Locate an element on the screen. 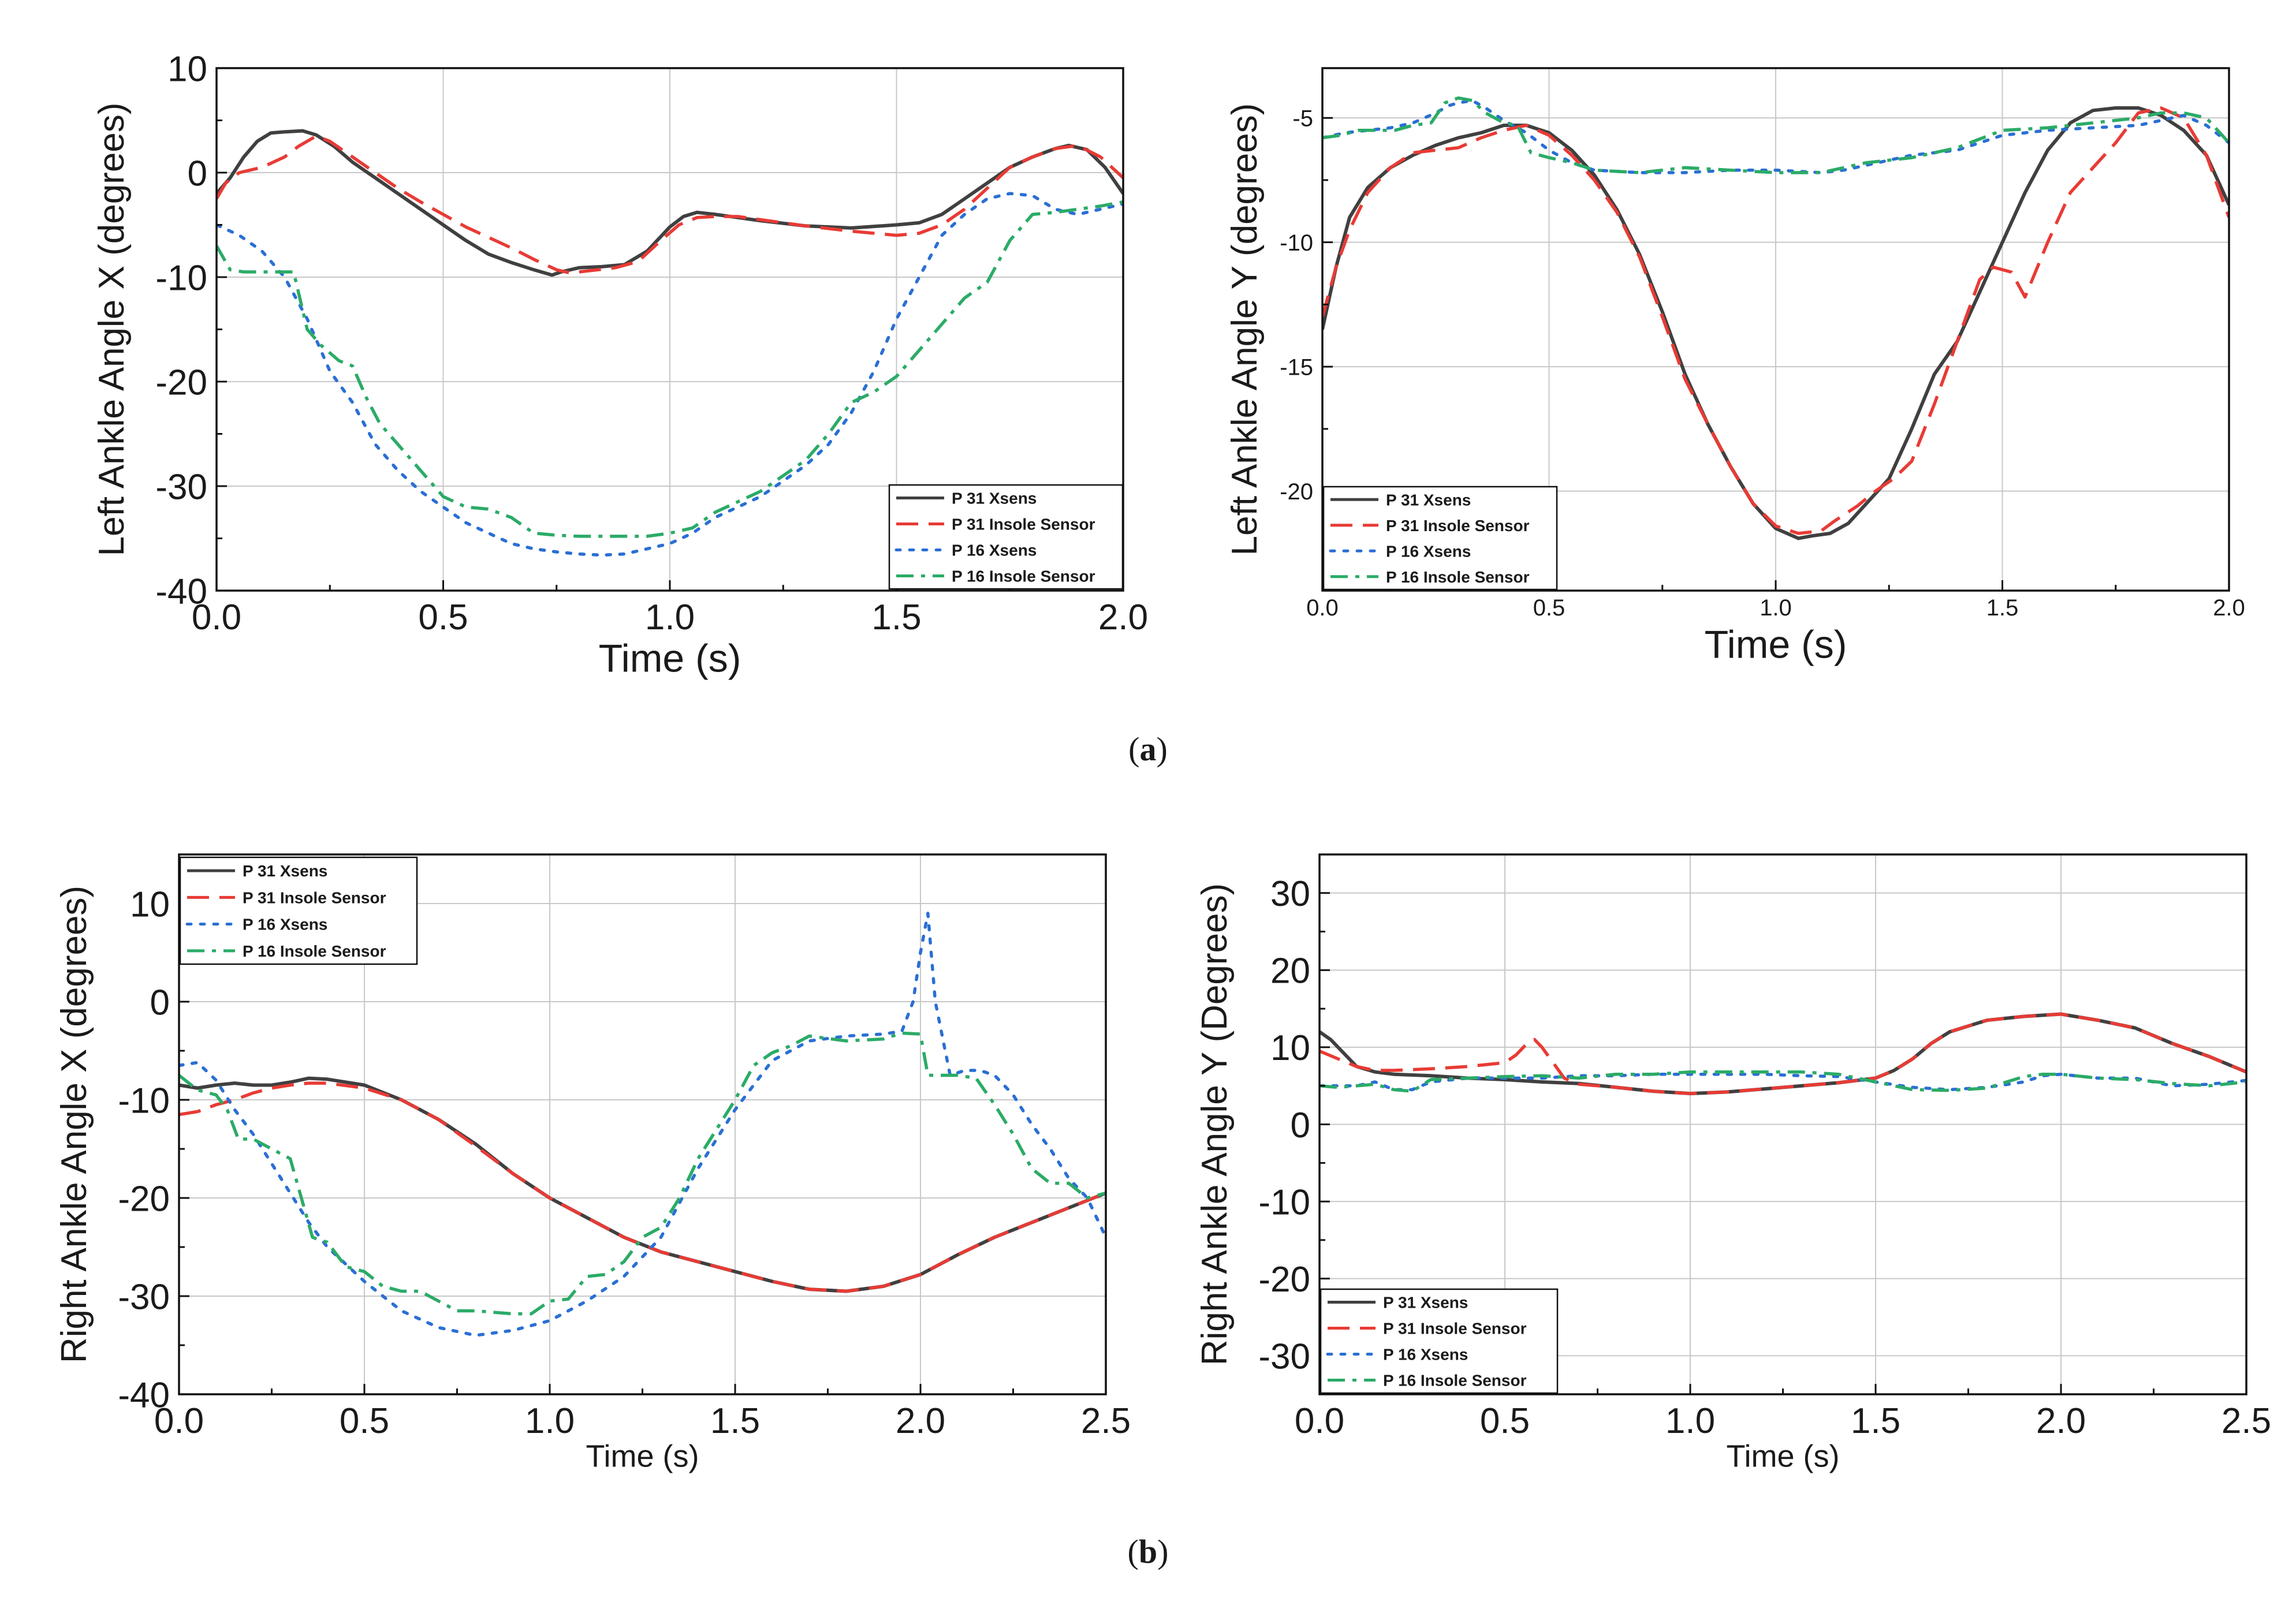 The height and width of the screenshot is (1605, 2296). caption-a-open: ( is located at coordinates (1133, 749).